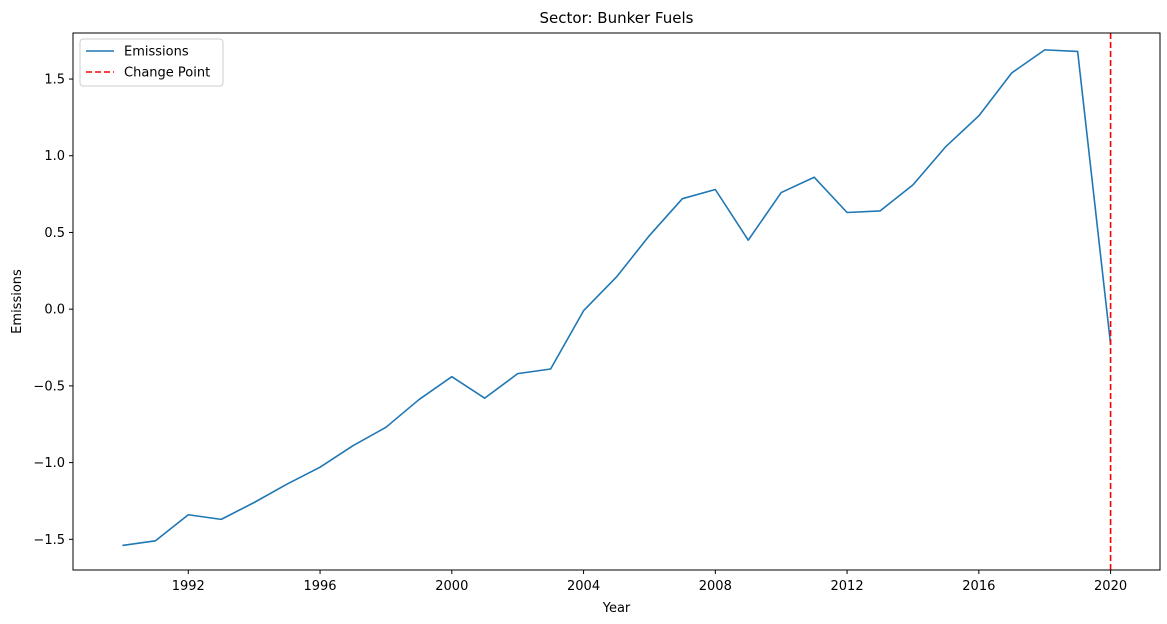 The image size is (1167, 624). What do you see at coordinates (319, 586) in the screenshot?
I see `x-tick-label: 1996` at bounding box center [319, 586].